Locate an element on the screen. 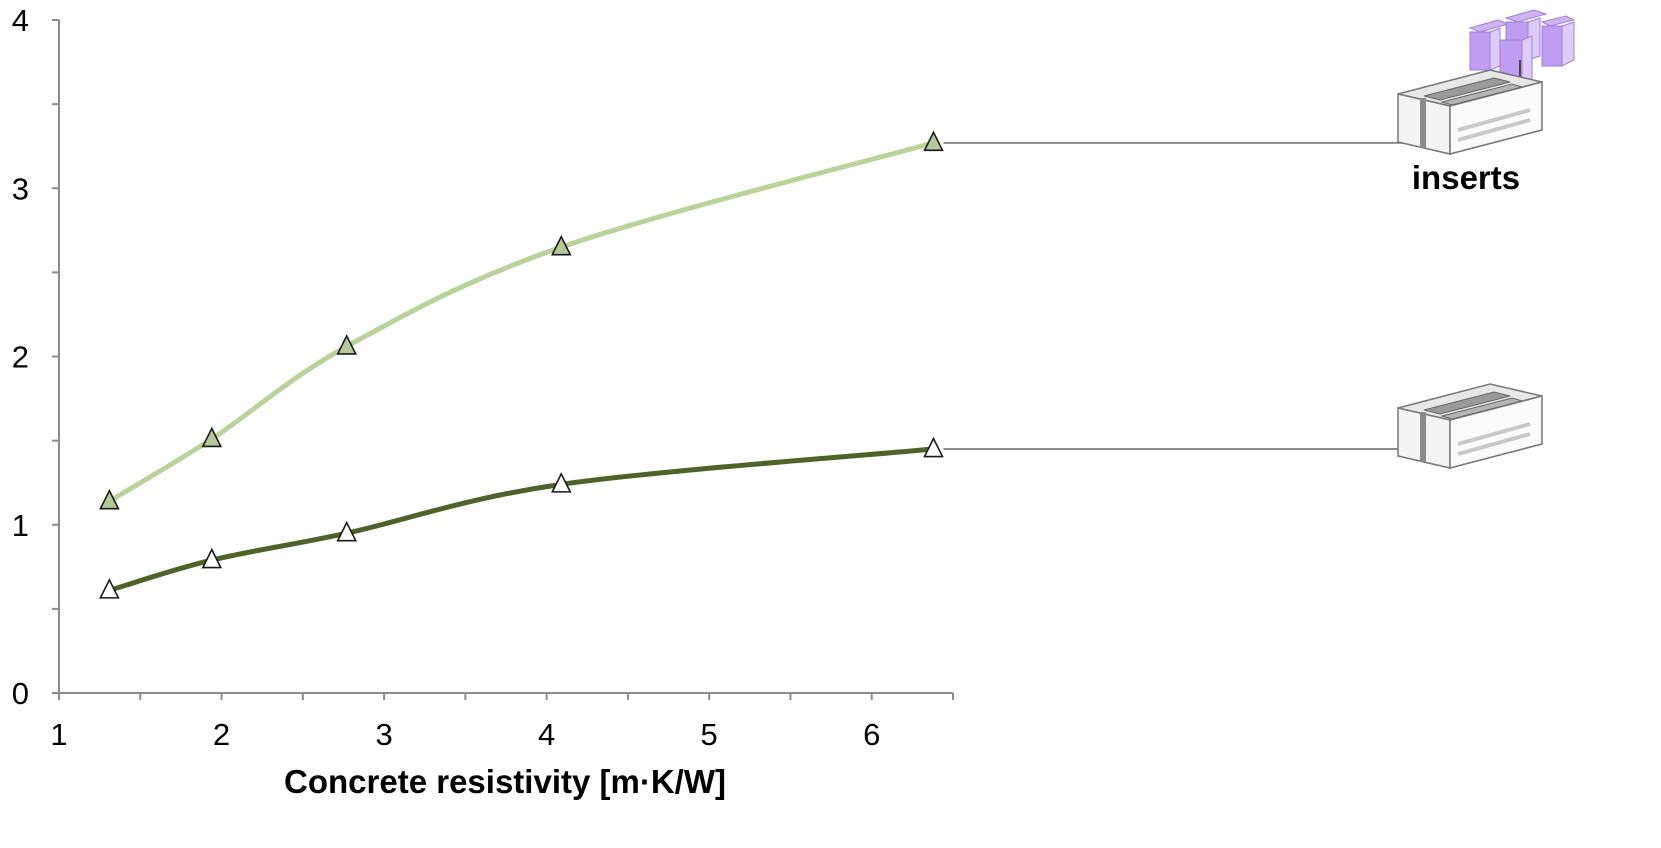 The height and width of the screenshot is (848, 1661). hollow-block-icon is located at coordinates (1470, 426).